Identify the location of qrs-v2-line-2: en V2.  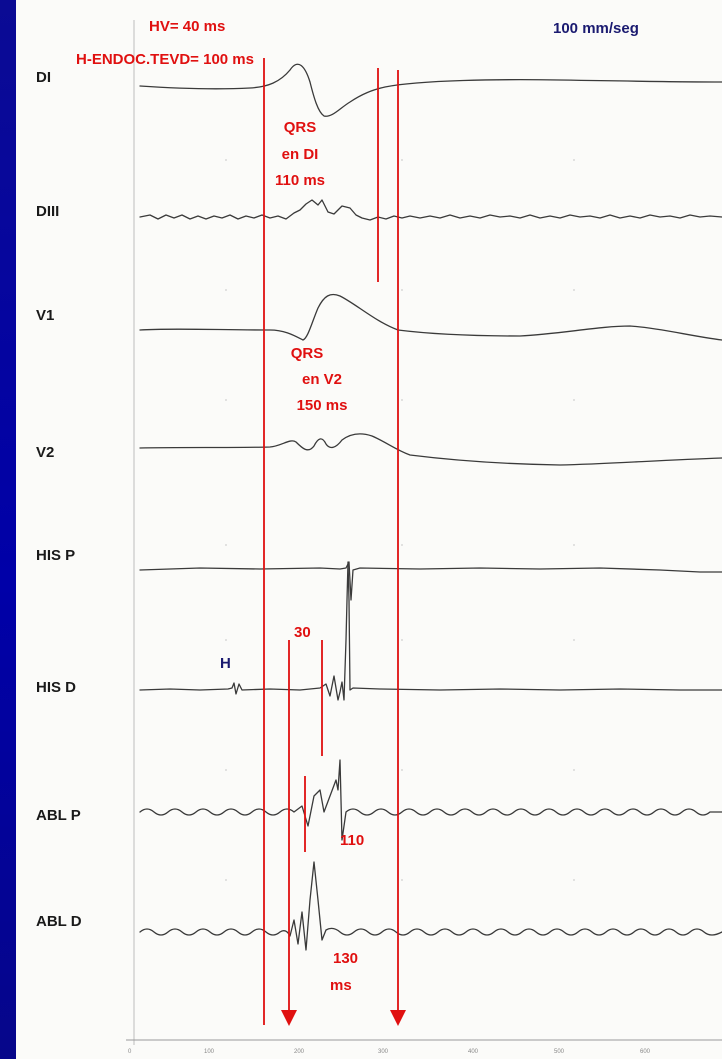
(322, 379).